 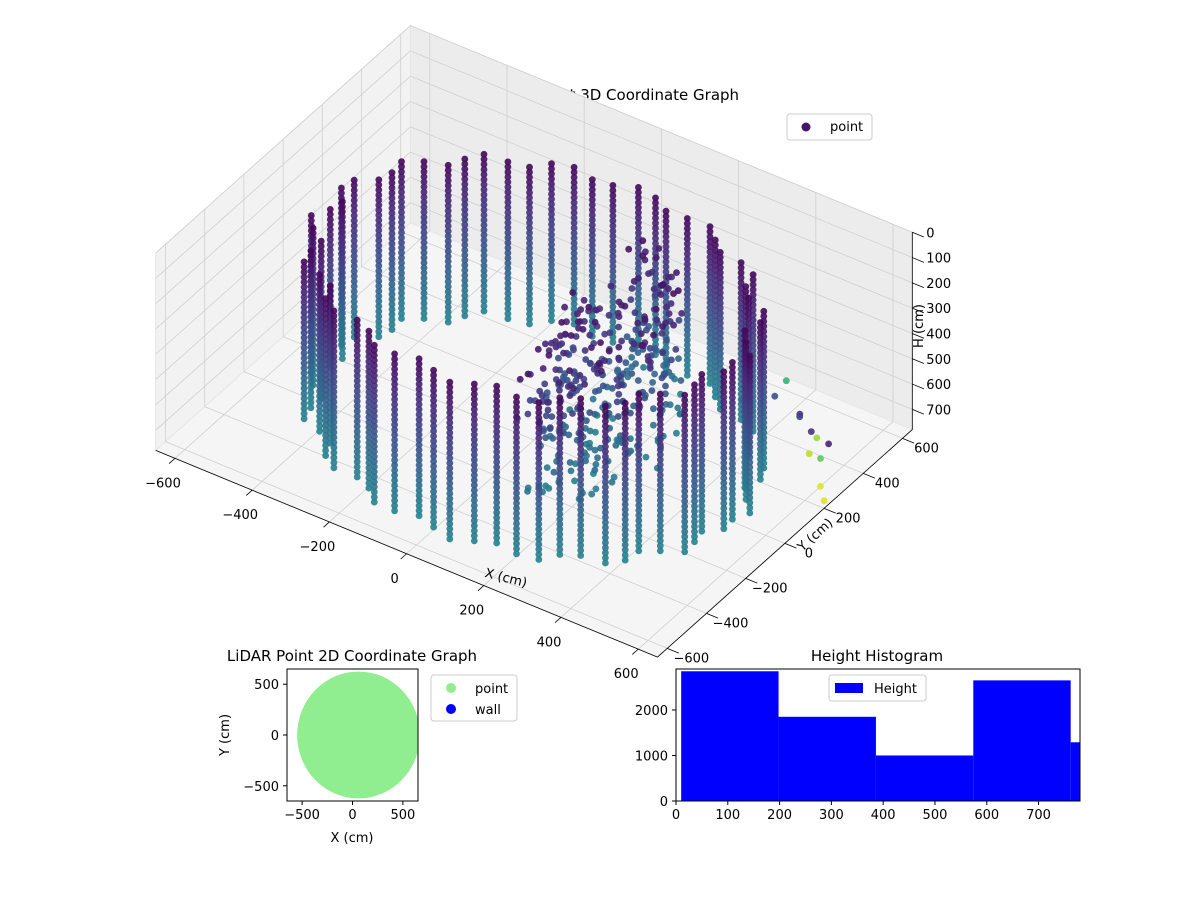 I want to click on grid-left-z, so click(x=283, y=316).